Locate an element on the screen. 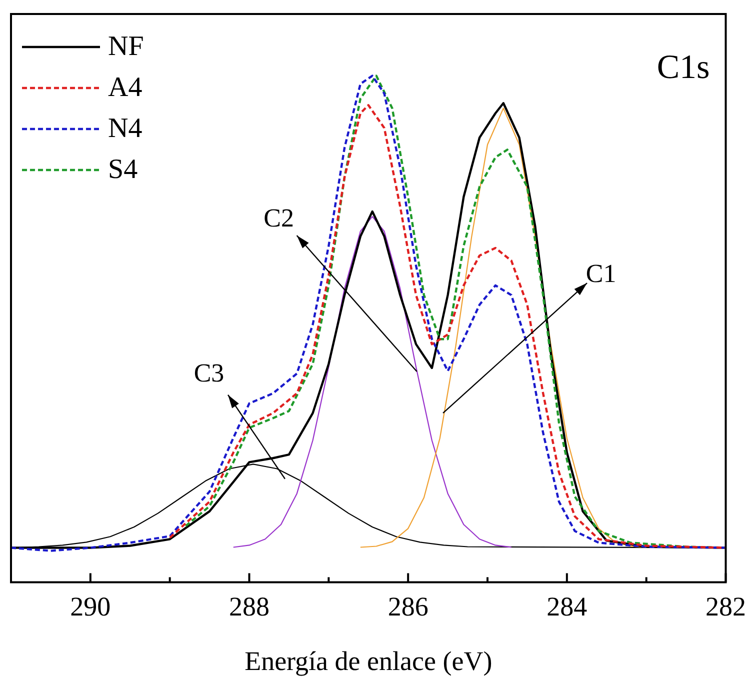 This screenshot has width=756, height=691. legend-label: A4 is located at coordinates (125, 88).